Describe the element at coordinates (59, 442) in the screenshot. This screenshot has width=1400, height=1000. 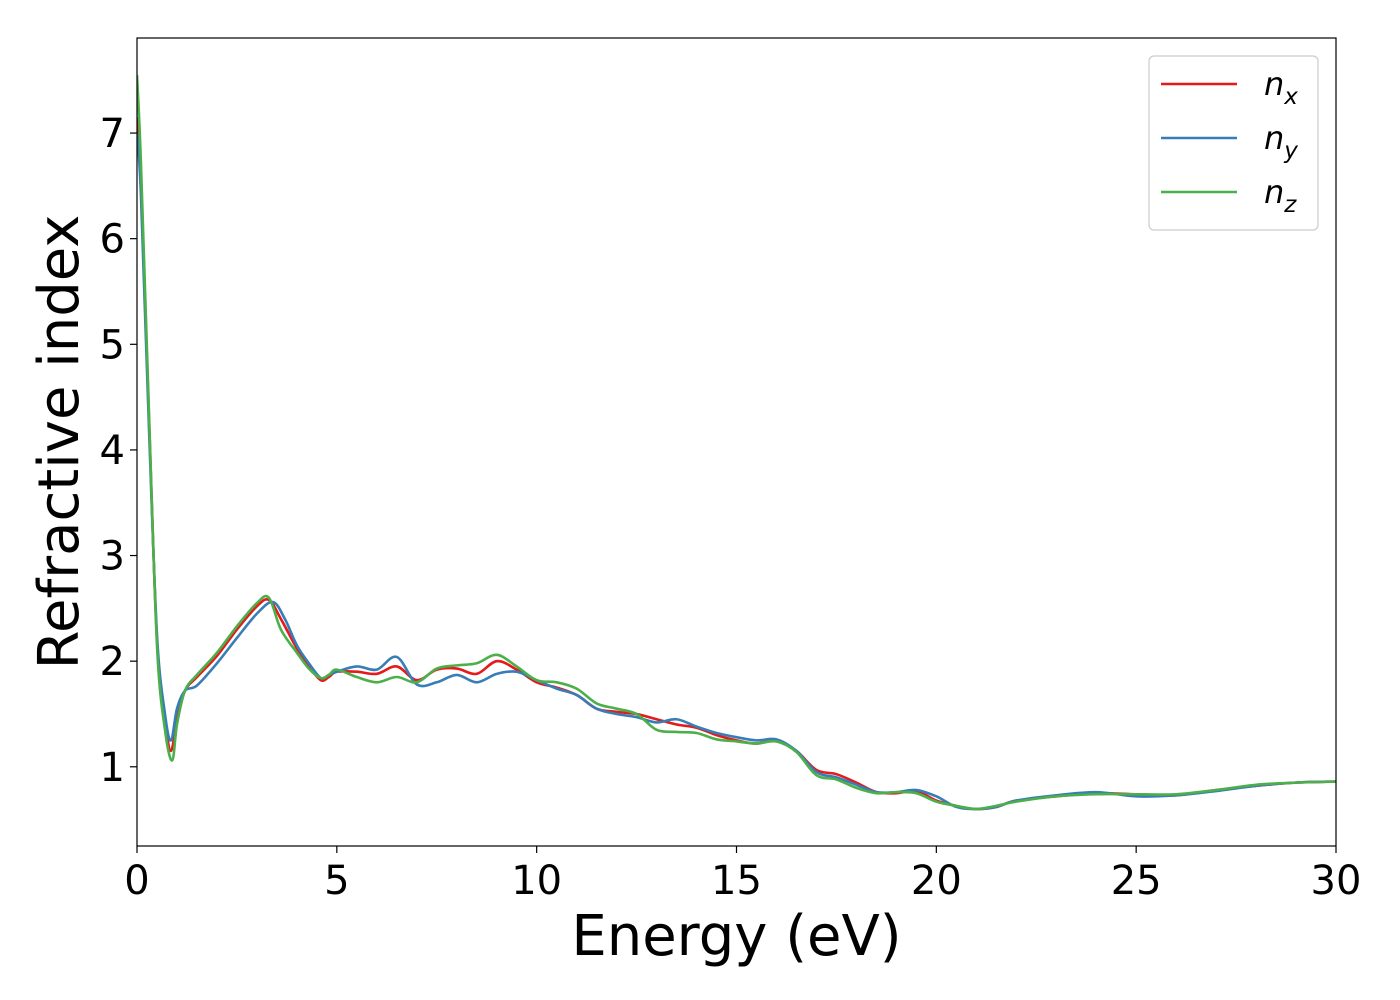
I see `y-axis-label: Refractive index` at that location.